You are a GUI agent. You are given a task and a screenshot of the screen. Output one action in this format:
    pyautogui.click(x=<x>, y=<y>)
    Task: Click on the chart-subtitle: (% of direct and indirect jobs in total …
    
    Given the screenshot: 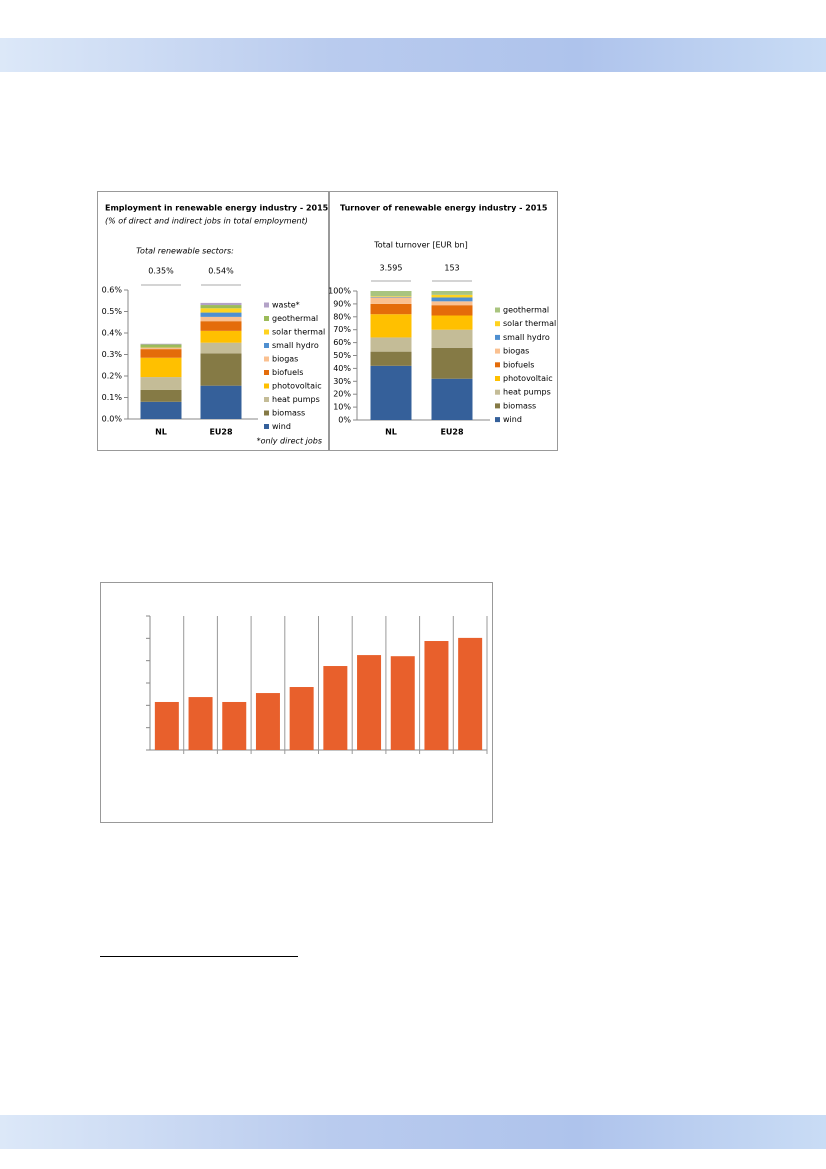 What is the action you would take?
    pyautogui.click(x=206, y=221)
    